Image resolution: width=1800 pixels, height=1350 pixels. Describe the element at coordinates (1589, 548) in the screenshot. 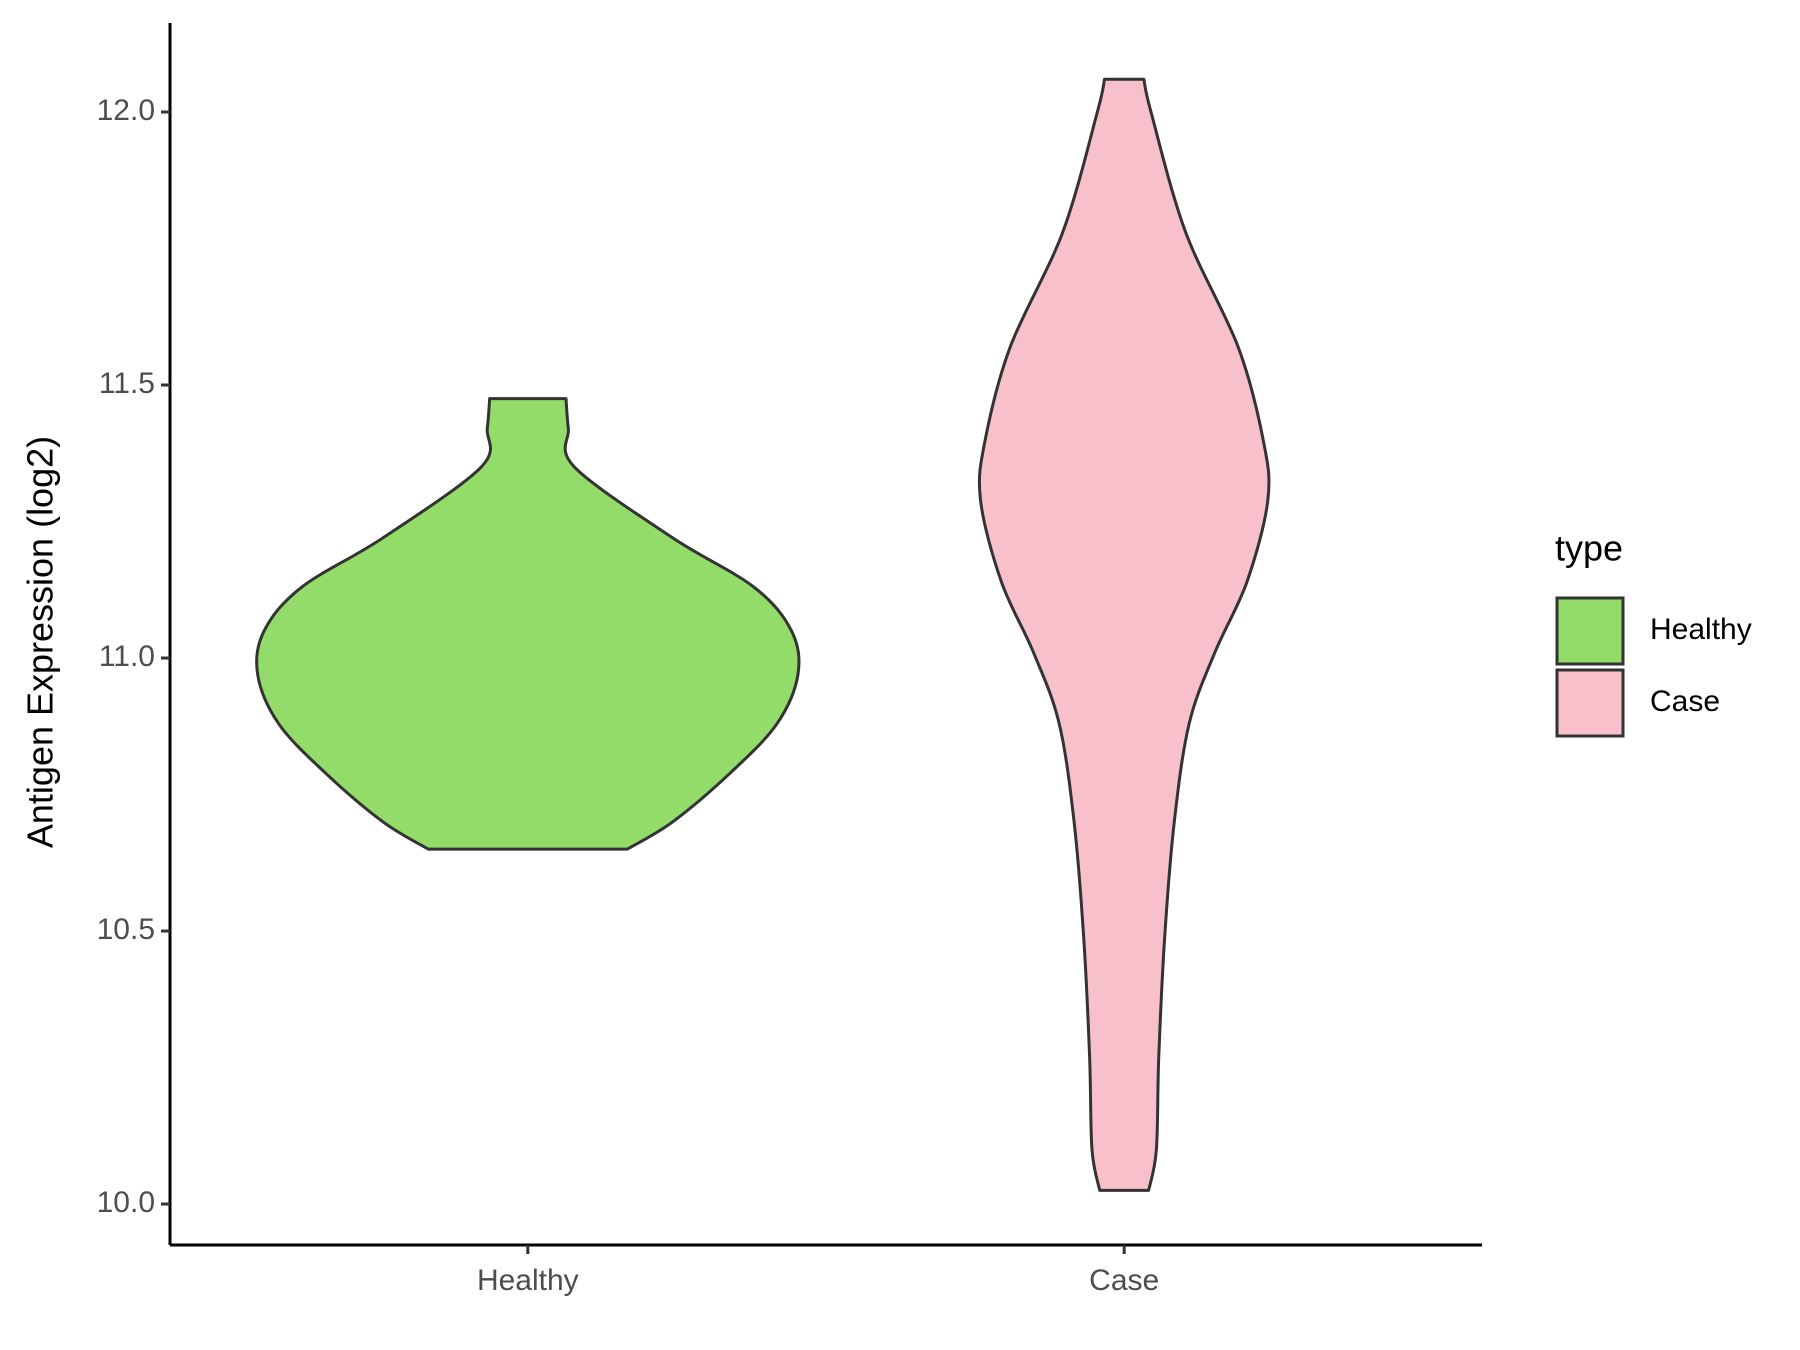

I see `legend-title: type` at that location.